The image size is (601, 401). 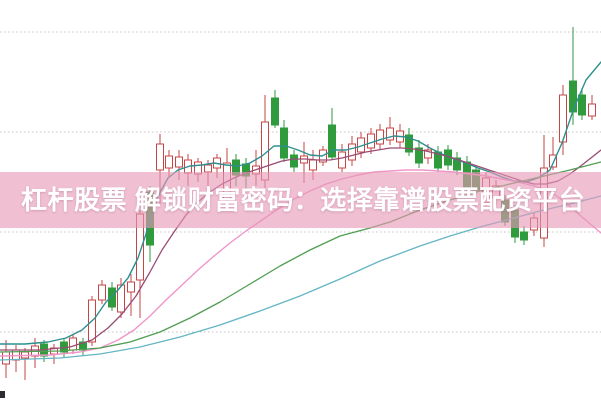 I want to click on headline-text: 杠杆股票 解锁财富密码：选择靠谱股票配资平台, so click(x=303, y=200).